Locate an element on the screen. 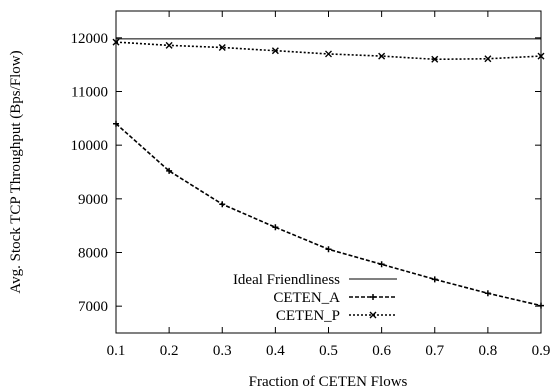 Image resolution: width=555 pixels, height=390 pixels. x-tick-label: 0.8 is located at coordinates (488, 351).